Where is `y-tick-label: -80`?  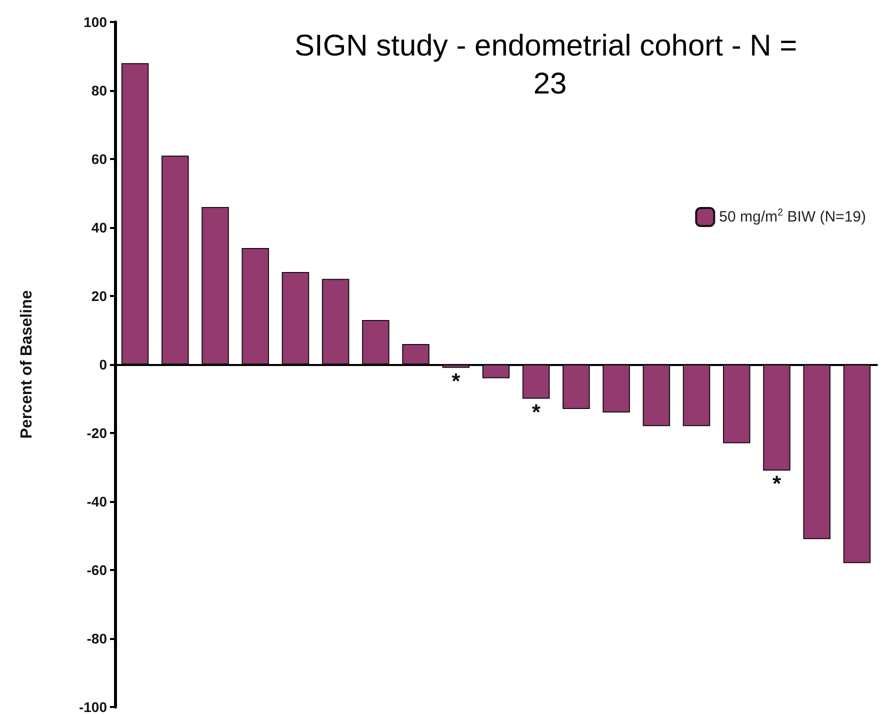
y-tick-label: -80 is located at coordinates (97, 638).